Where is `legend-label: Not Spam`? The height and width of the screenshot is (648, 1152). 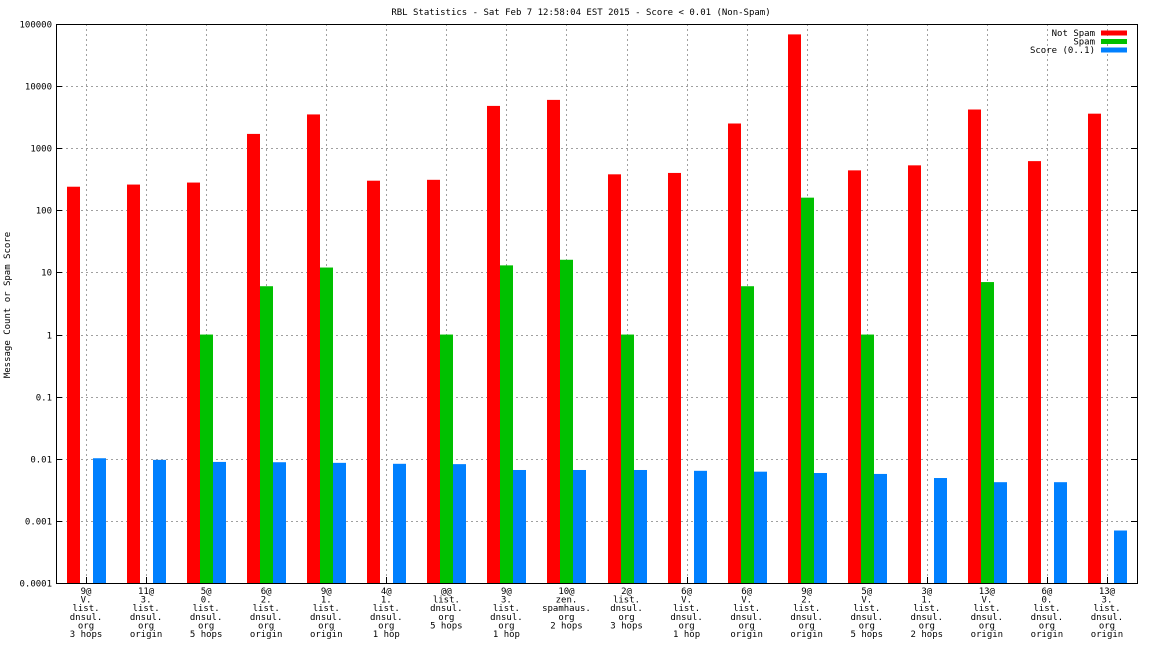
legend-label: Not Spam is located at coordinates (1073, 34).